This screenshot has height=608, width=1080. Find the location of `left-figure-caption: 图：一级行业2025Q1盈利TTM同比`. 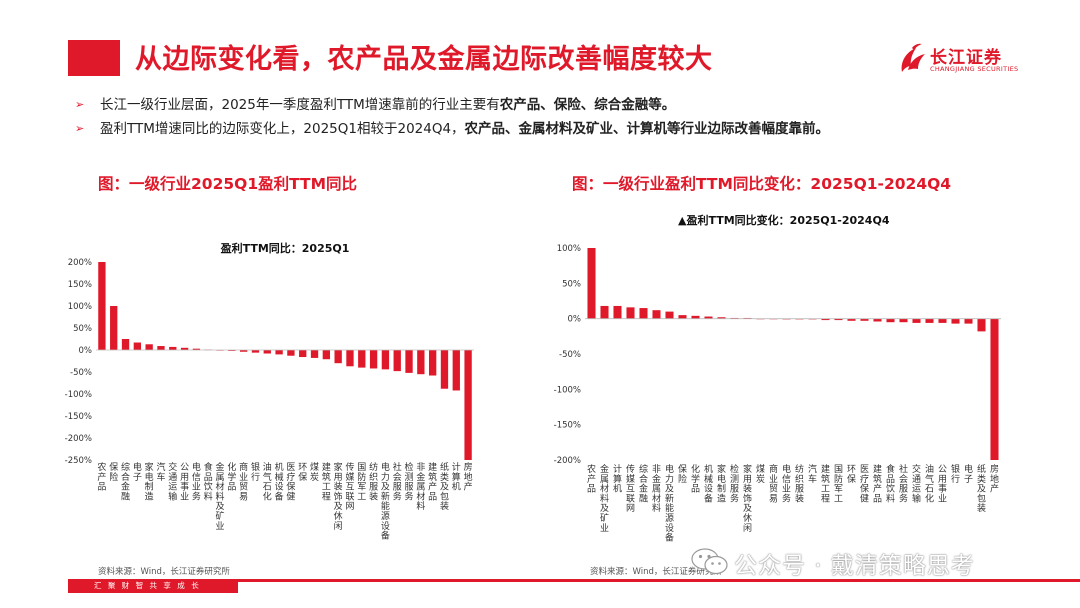

left-figure-caption: 图：一级行业2025Q1盈利TTM同比 is located at coordinates (228, 184).